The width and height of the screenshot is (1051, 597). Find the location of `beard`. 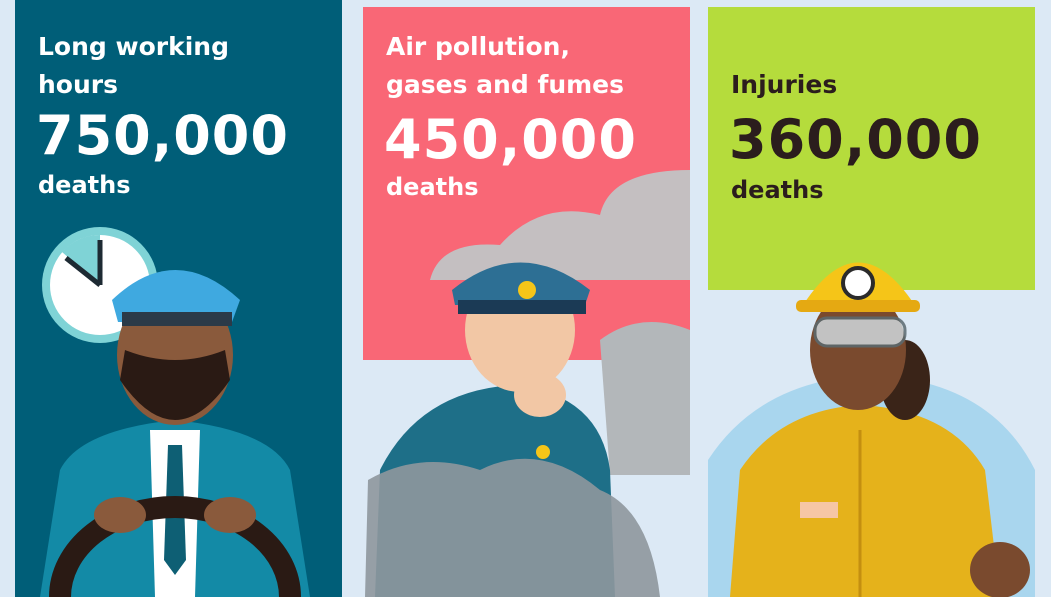

beard is located at coordinates (175, 385).